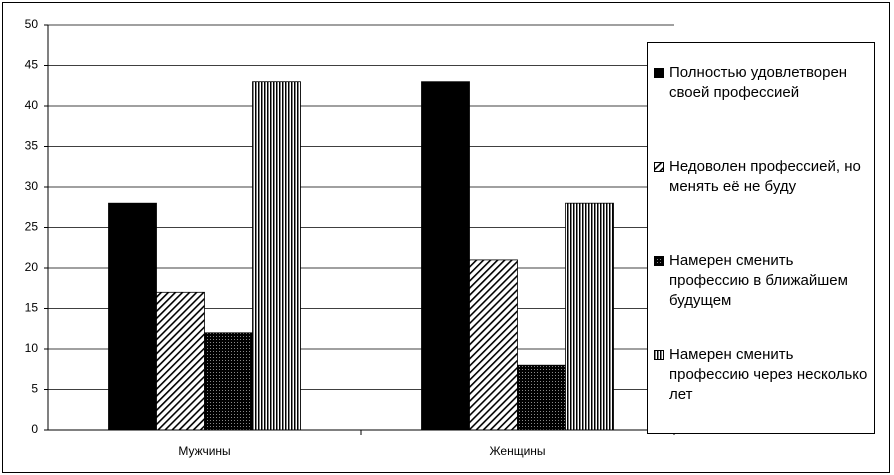 This screenshot has width=894, height=475. I want to click on y-tick-label: 50, so click(32, 24).